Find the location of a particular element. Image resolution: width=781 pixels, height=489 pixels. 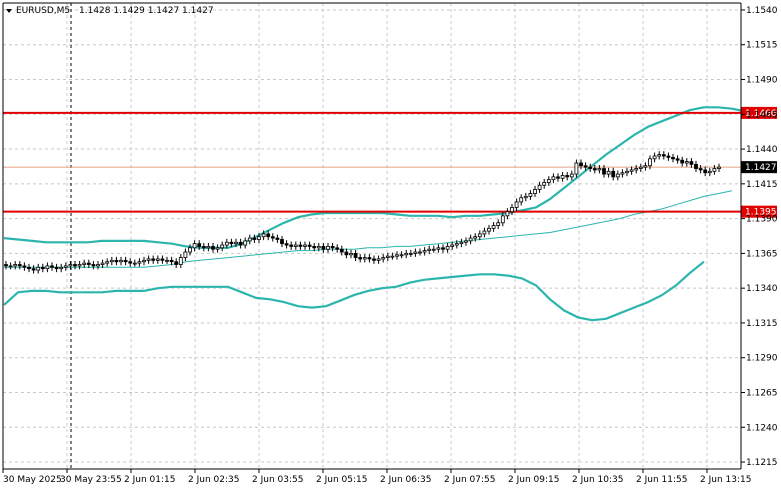

x-tick-label: 2 Jun 10:35 is located at coordinates (597, 480).